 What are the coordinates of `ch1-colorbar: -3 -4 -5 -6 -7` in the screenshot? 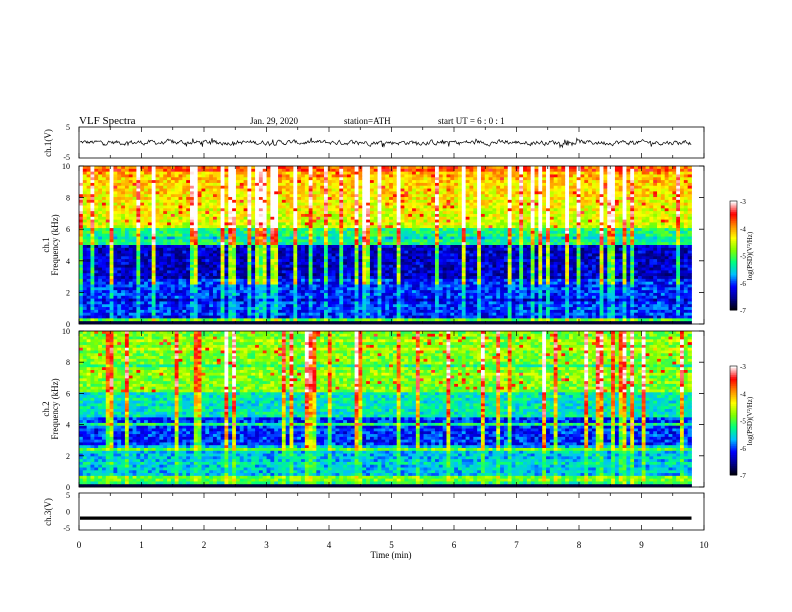 It's located at (737, 256).